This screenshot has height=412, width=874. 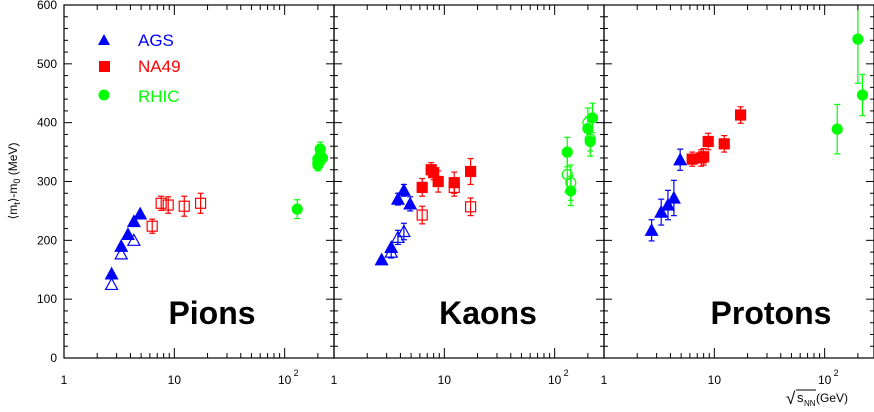 What do you see at coordinates (104, 66) in the screenshot?
I see `legend-na49-marker` at bounding box center [104, 66].